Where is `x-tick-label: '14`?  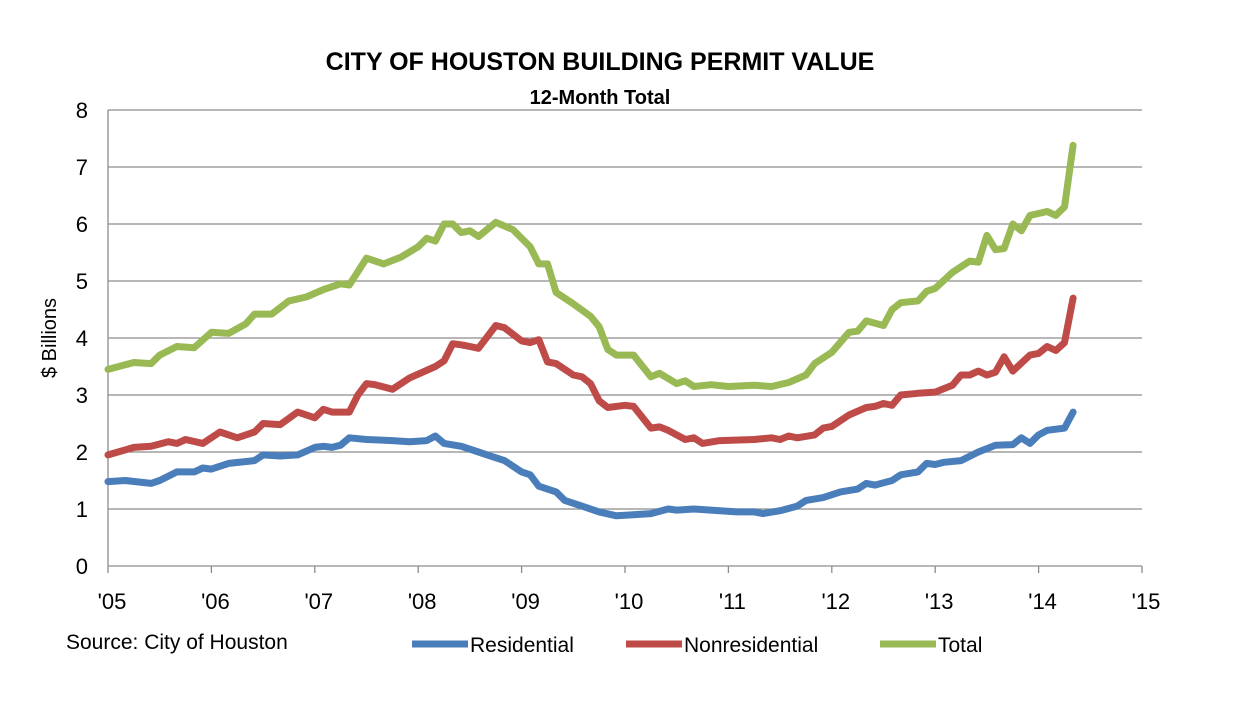 x-tick-label: '14 is located at coordinates (1042, 601).